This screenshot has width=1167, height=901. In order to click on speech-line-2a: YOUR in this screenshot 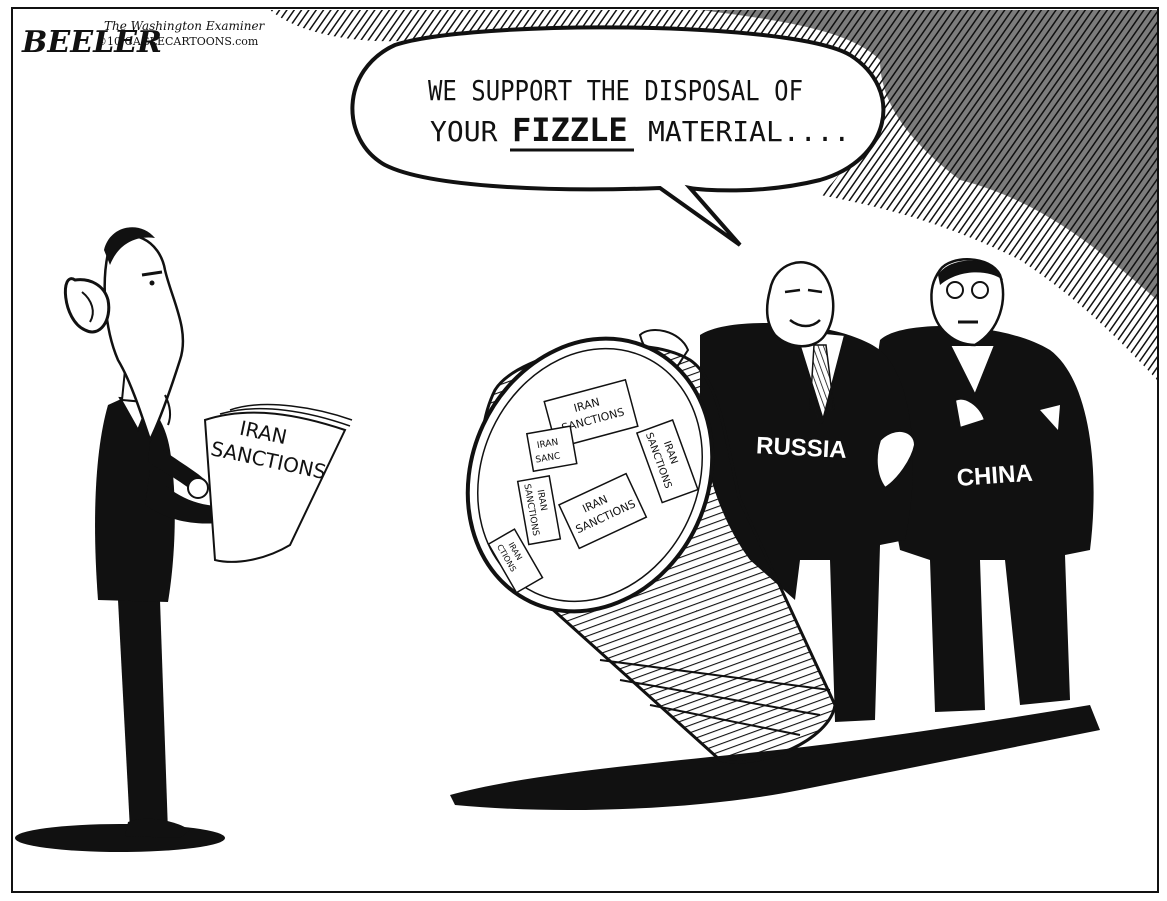, I will do `click(464, 131)`.